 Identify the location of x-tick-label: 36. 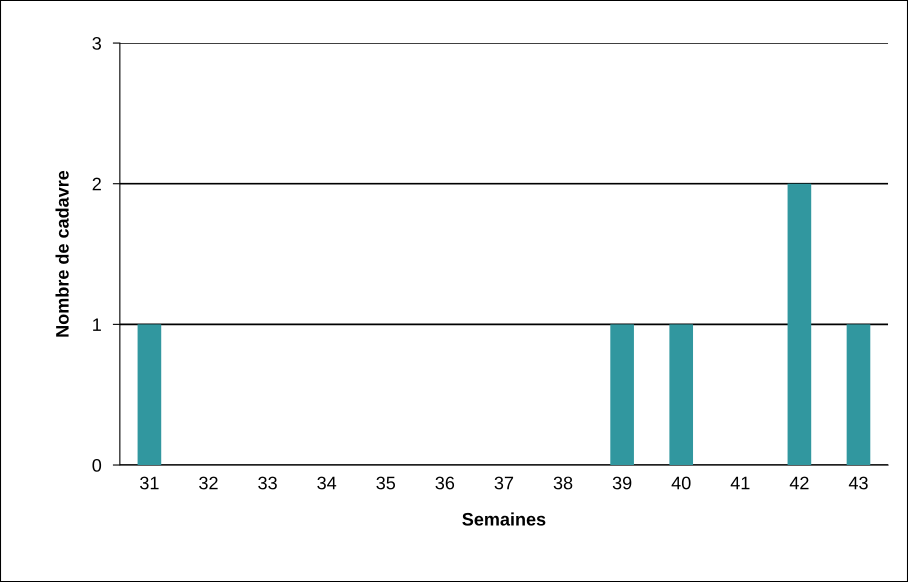
(445, 483).